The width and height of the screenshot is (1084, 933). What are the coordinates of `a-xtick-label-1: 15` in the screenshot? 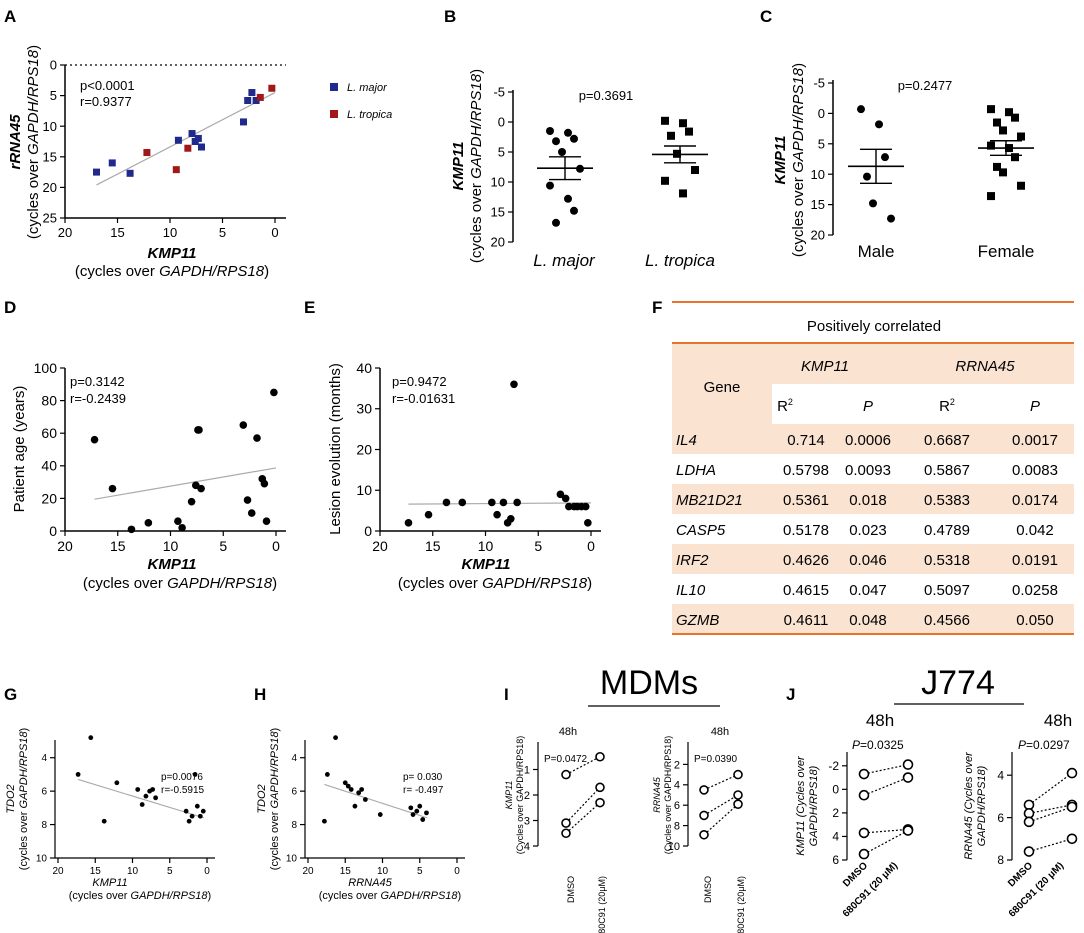 It's located at (117, 232).